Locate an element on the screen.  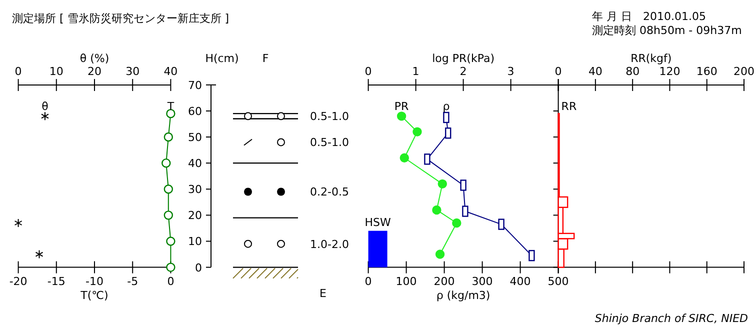
x-axis-title: RR(kgf) is located at coordinates (651, 58).